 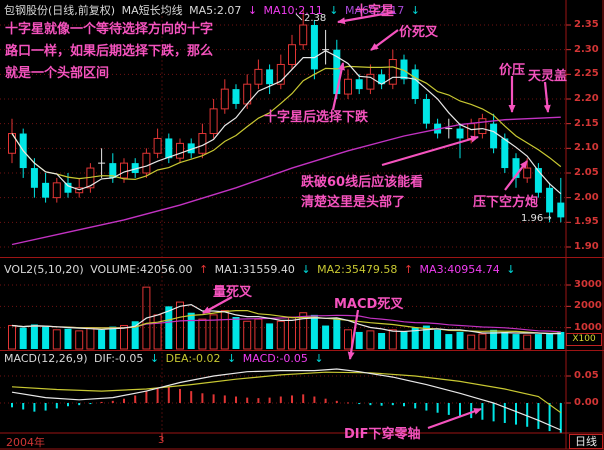 What do you see at coordinates (357, 269) in the screenshot?
I see `vol-ma2-value: MA2:35479.58` at bounding box center [357, 269].